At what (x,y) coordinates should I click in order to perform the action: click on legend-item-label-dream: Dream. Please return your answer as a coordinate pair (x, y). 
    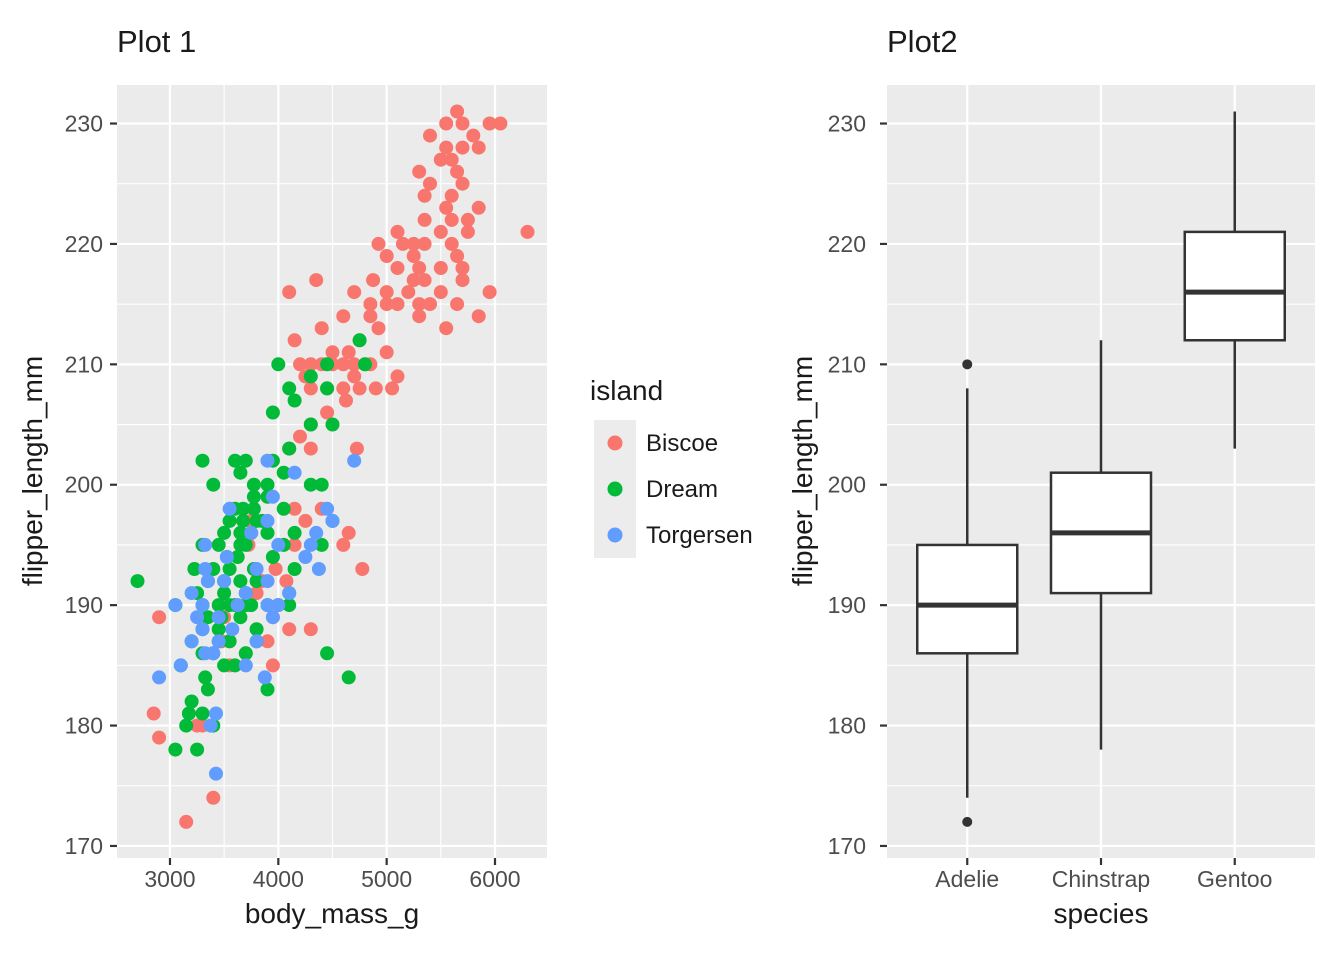
    Looking at the image, I should click on (682, 489).